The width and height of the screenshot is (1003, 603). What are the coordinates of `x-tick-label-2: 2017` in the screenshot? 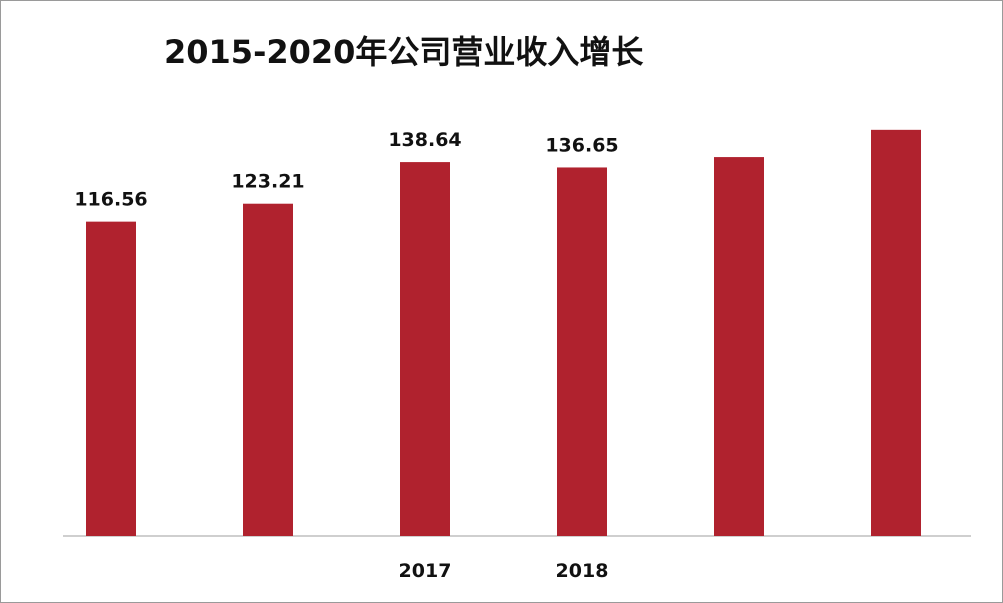 It's located at (425, 571).